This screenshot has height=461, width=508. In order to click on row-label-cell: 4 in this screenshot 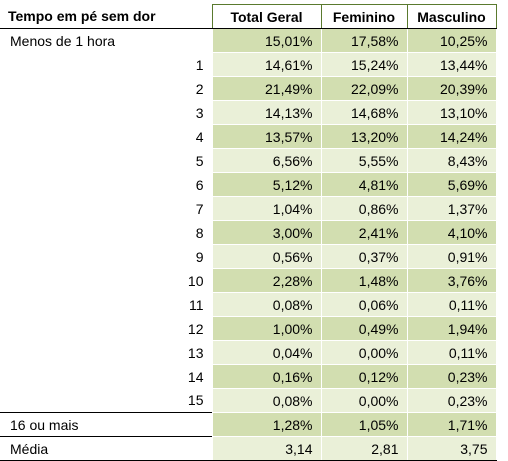, I will do `click(106, 136)`.